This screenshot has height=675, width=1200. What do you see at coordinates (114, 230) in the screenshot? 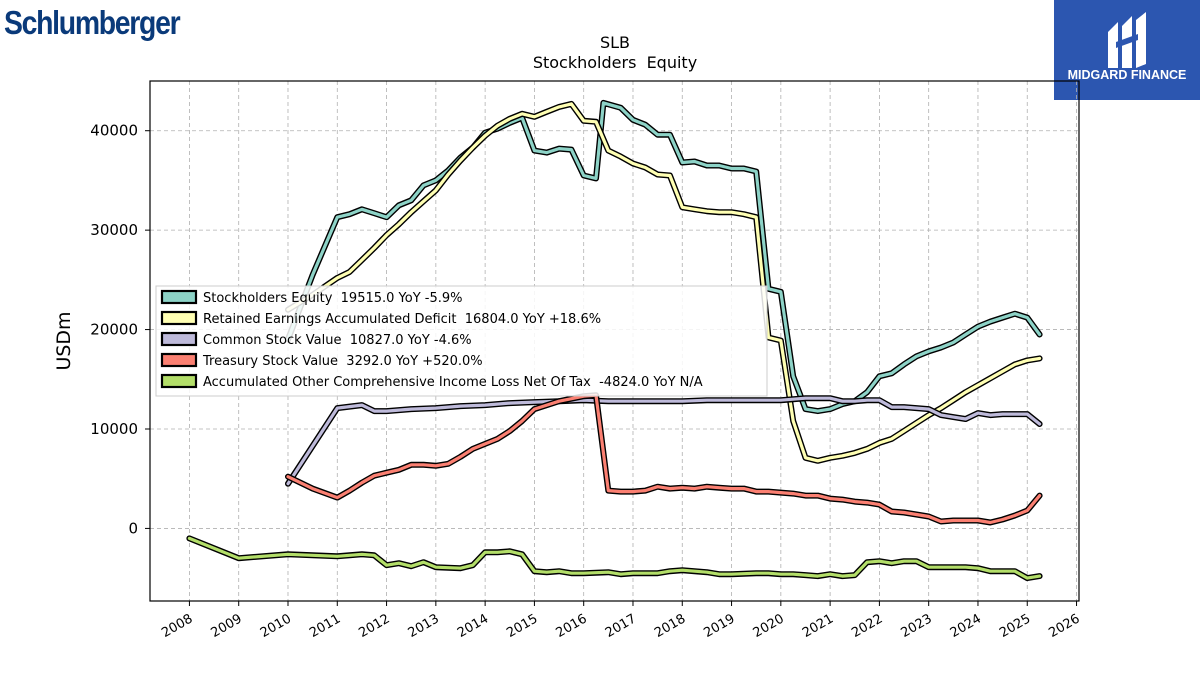
I see `y-tick-label: 30000` at bounding box center [114, 230].